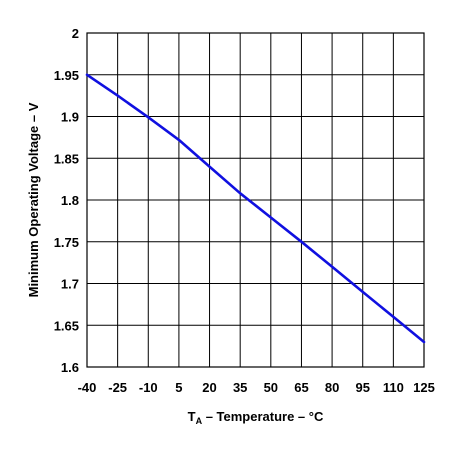  I want to click on x-axis-label-subscript: A, so click(199, 421).